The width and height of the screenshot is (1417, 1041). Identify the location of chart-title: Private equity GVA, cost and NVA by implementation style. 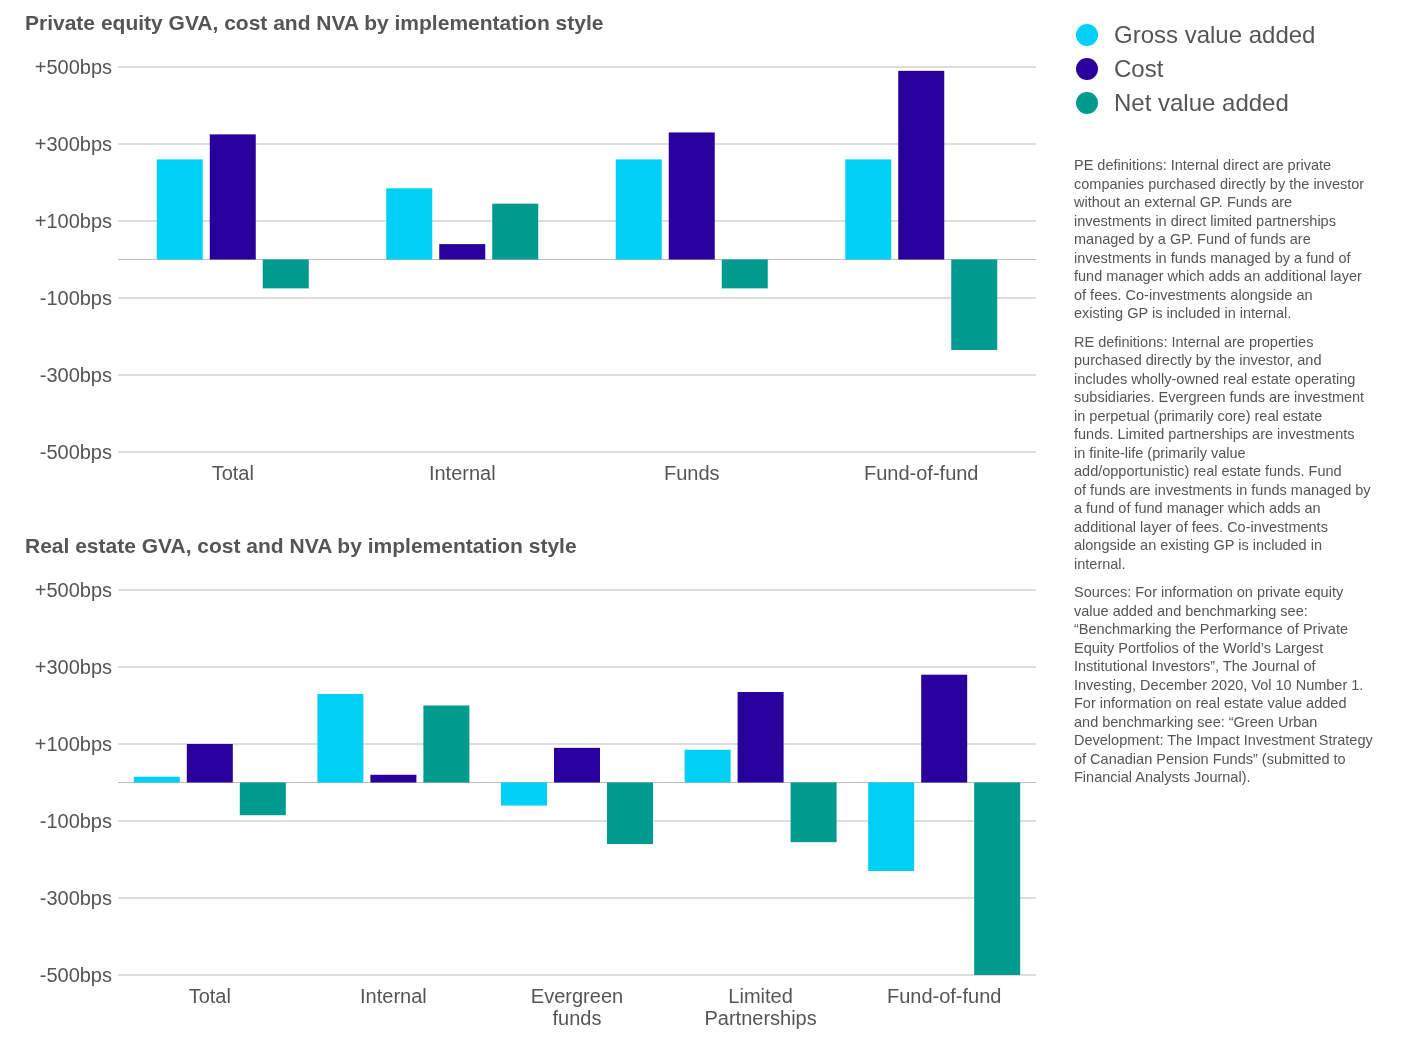
(314, 22).